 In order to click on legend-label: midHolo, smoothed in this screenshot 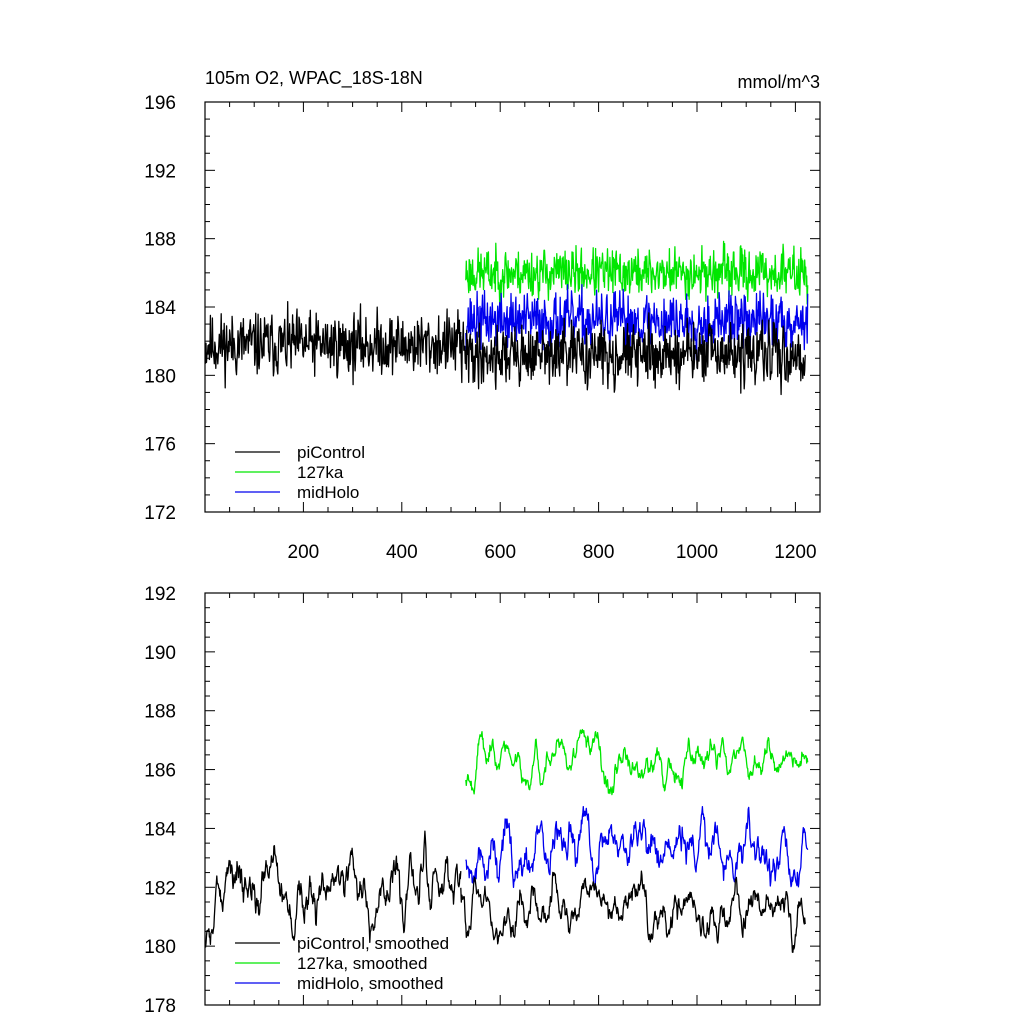, I will do `click(370, 983)`.